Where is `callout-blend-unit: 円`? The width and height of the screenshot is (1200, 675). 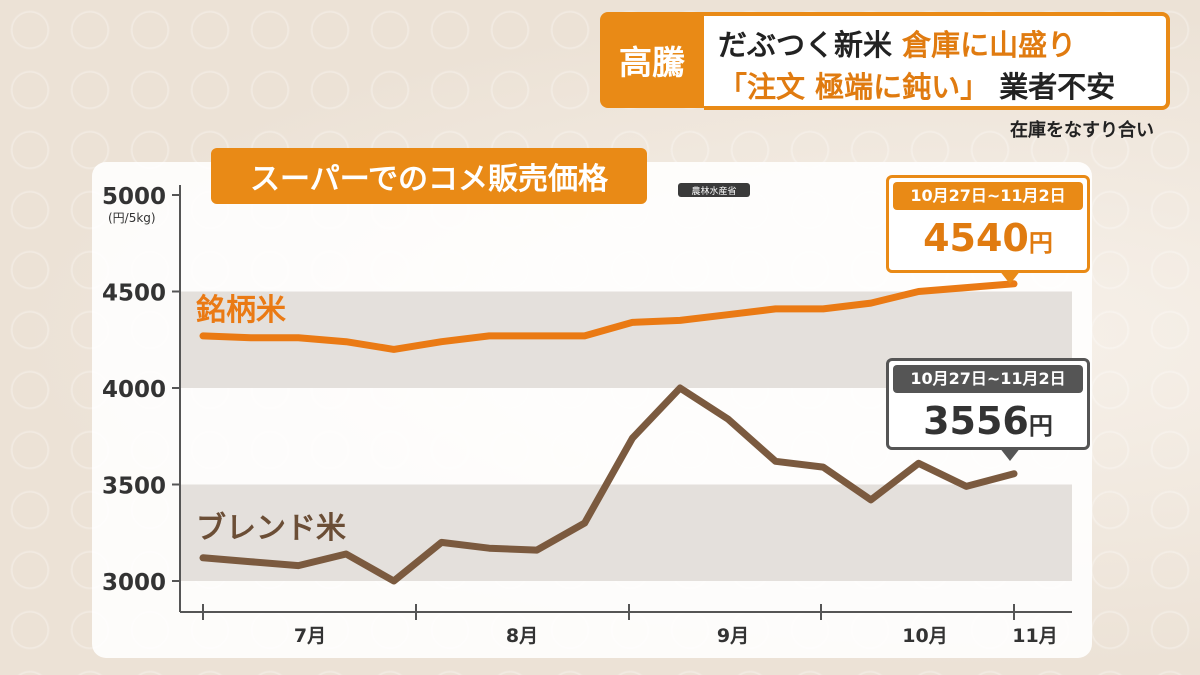 callout-blend-unit: 円 is located at coordinates (1040, 426).